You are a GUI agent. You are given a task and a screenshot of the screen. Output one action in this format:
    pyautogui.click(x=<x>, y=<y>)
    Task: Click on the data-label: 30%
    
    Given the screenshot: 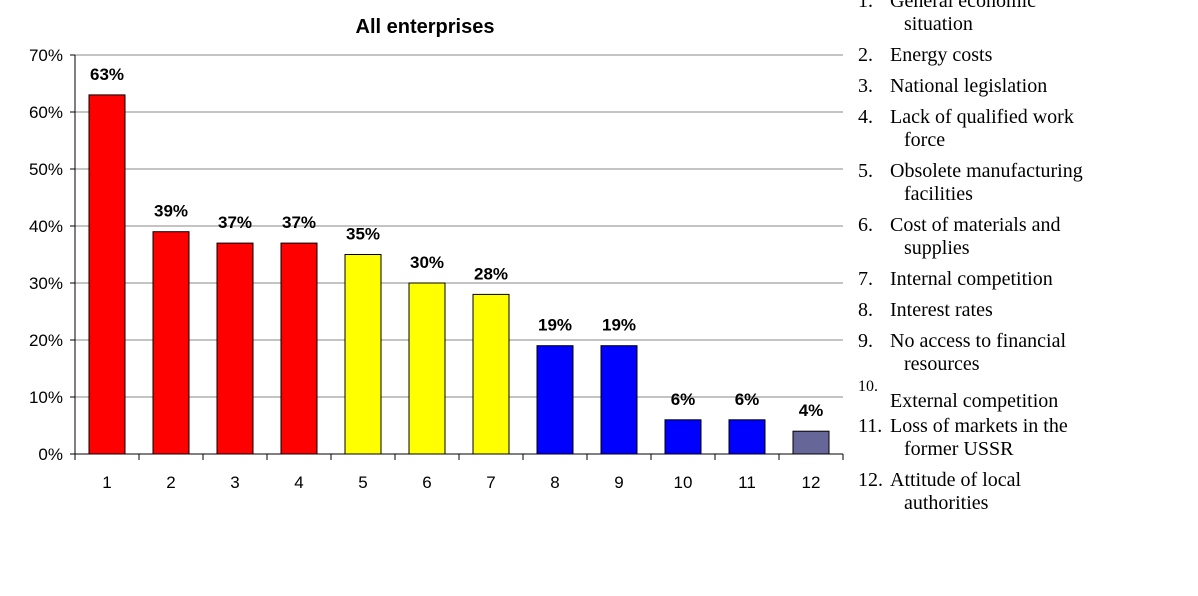 What is the action you would take?
    pyautogui.click(x=427, y=262)
    